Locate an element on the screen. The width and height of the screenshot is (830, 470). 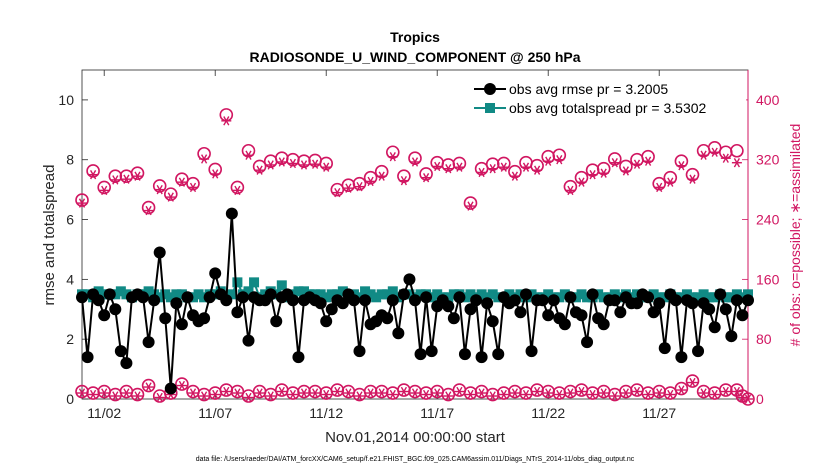
y-axis-right-ticks: 0 80 160 240 320 400 is located at coordinates (761, 238).